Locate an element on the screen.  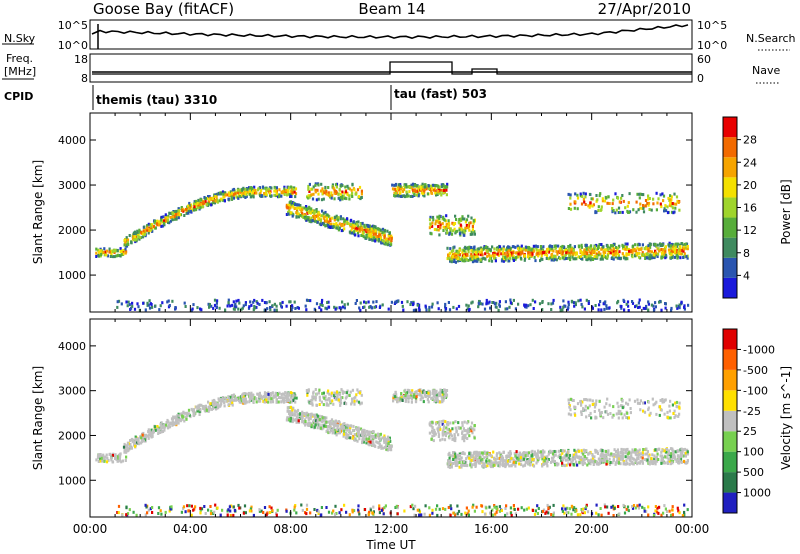
colorbar-segment is located at coordinates (730, 127).